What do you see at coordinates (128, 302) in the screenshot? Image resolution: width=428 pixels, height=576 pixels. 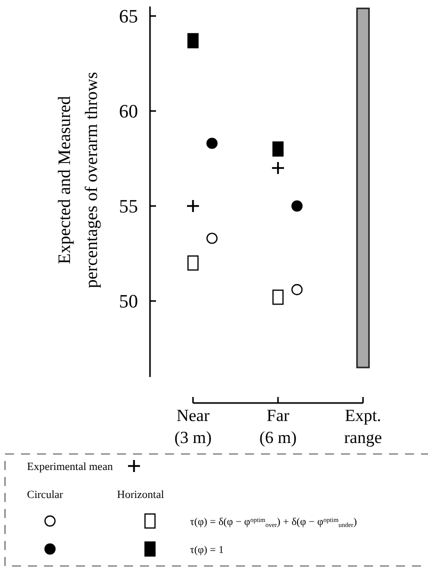 I see `y-tick-label: 50` at bounding box center [128, 302].